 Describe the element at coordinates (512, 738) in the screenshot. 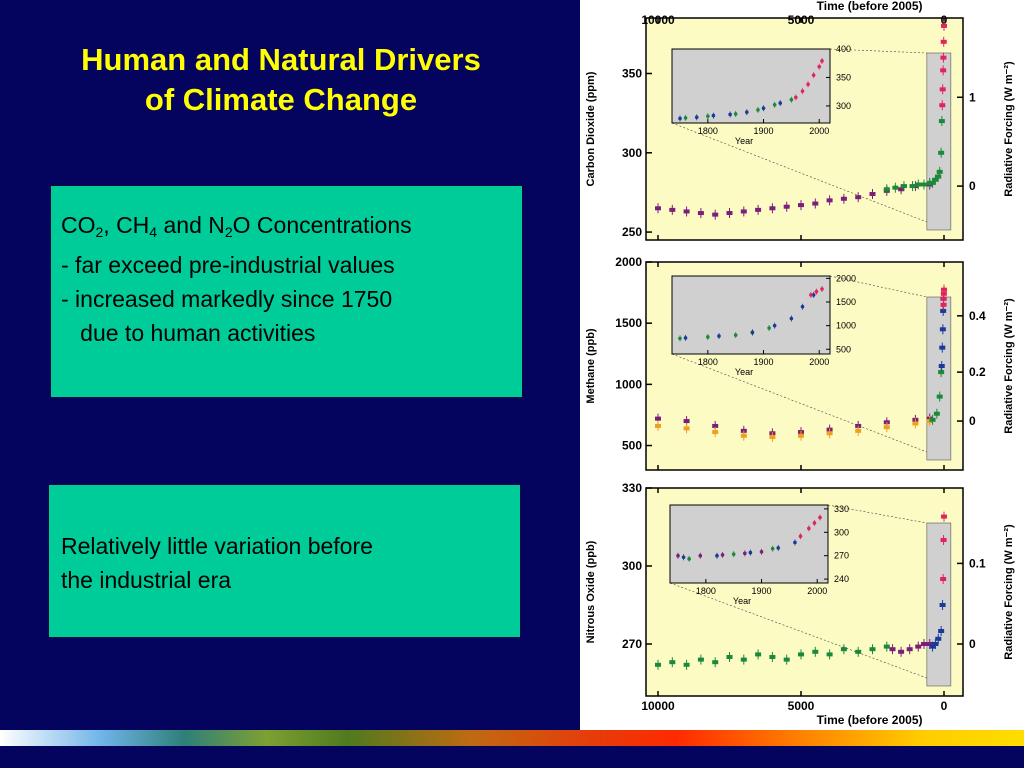

I see `color-strip` at that location.